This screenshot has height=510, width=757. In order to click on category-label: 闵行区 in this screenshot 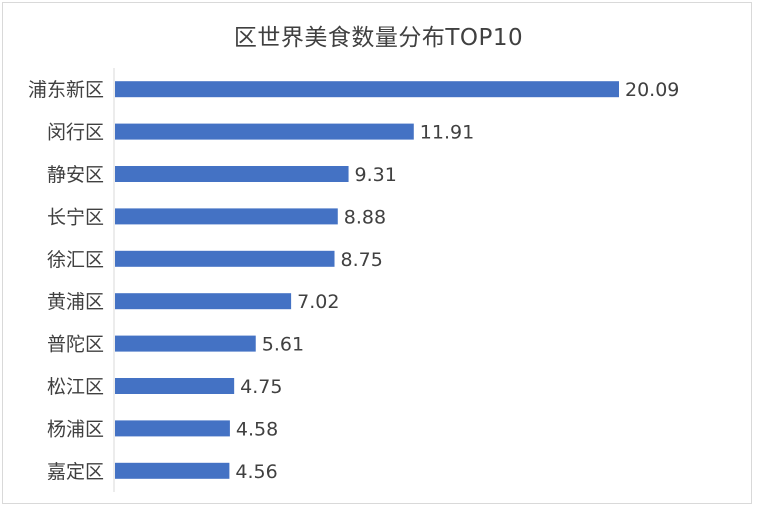, I will do `click(75, 133)`.